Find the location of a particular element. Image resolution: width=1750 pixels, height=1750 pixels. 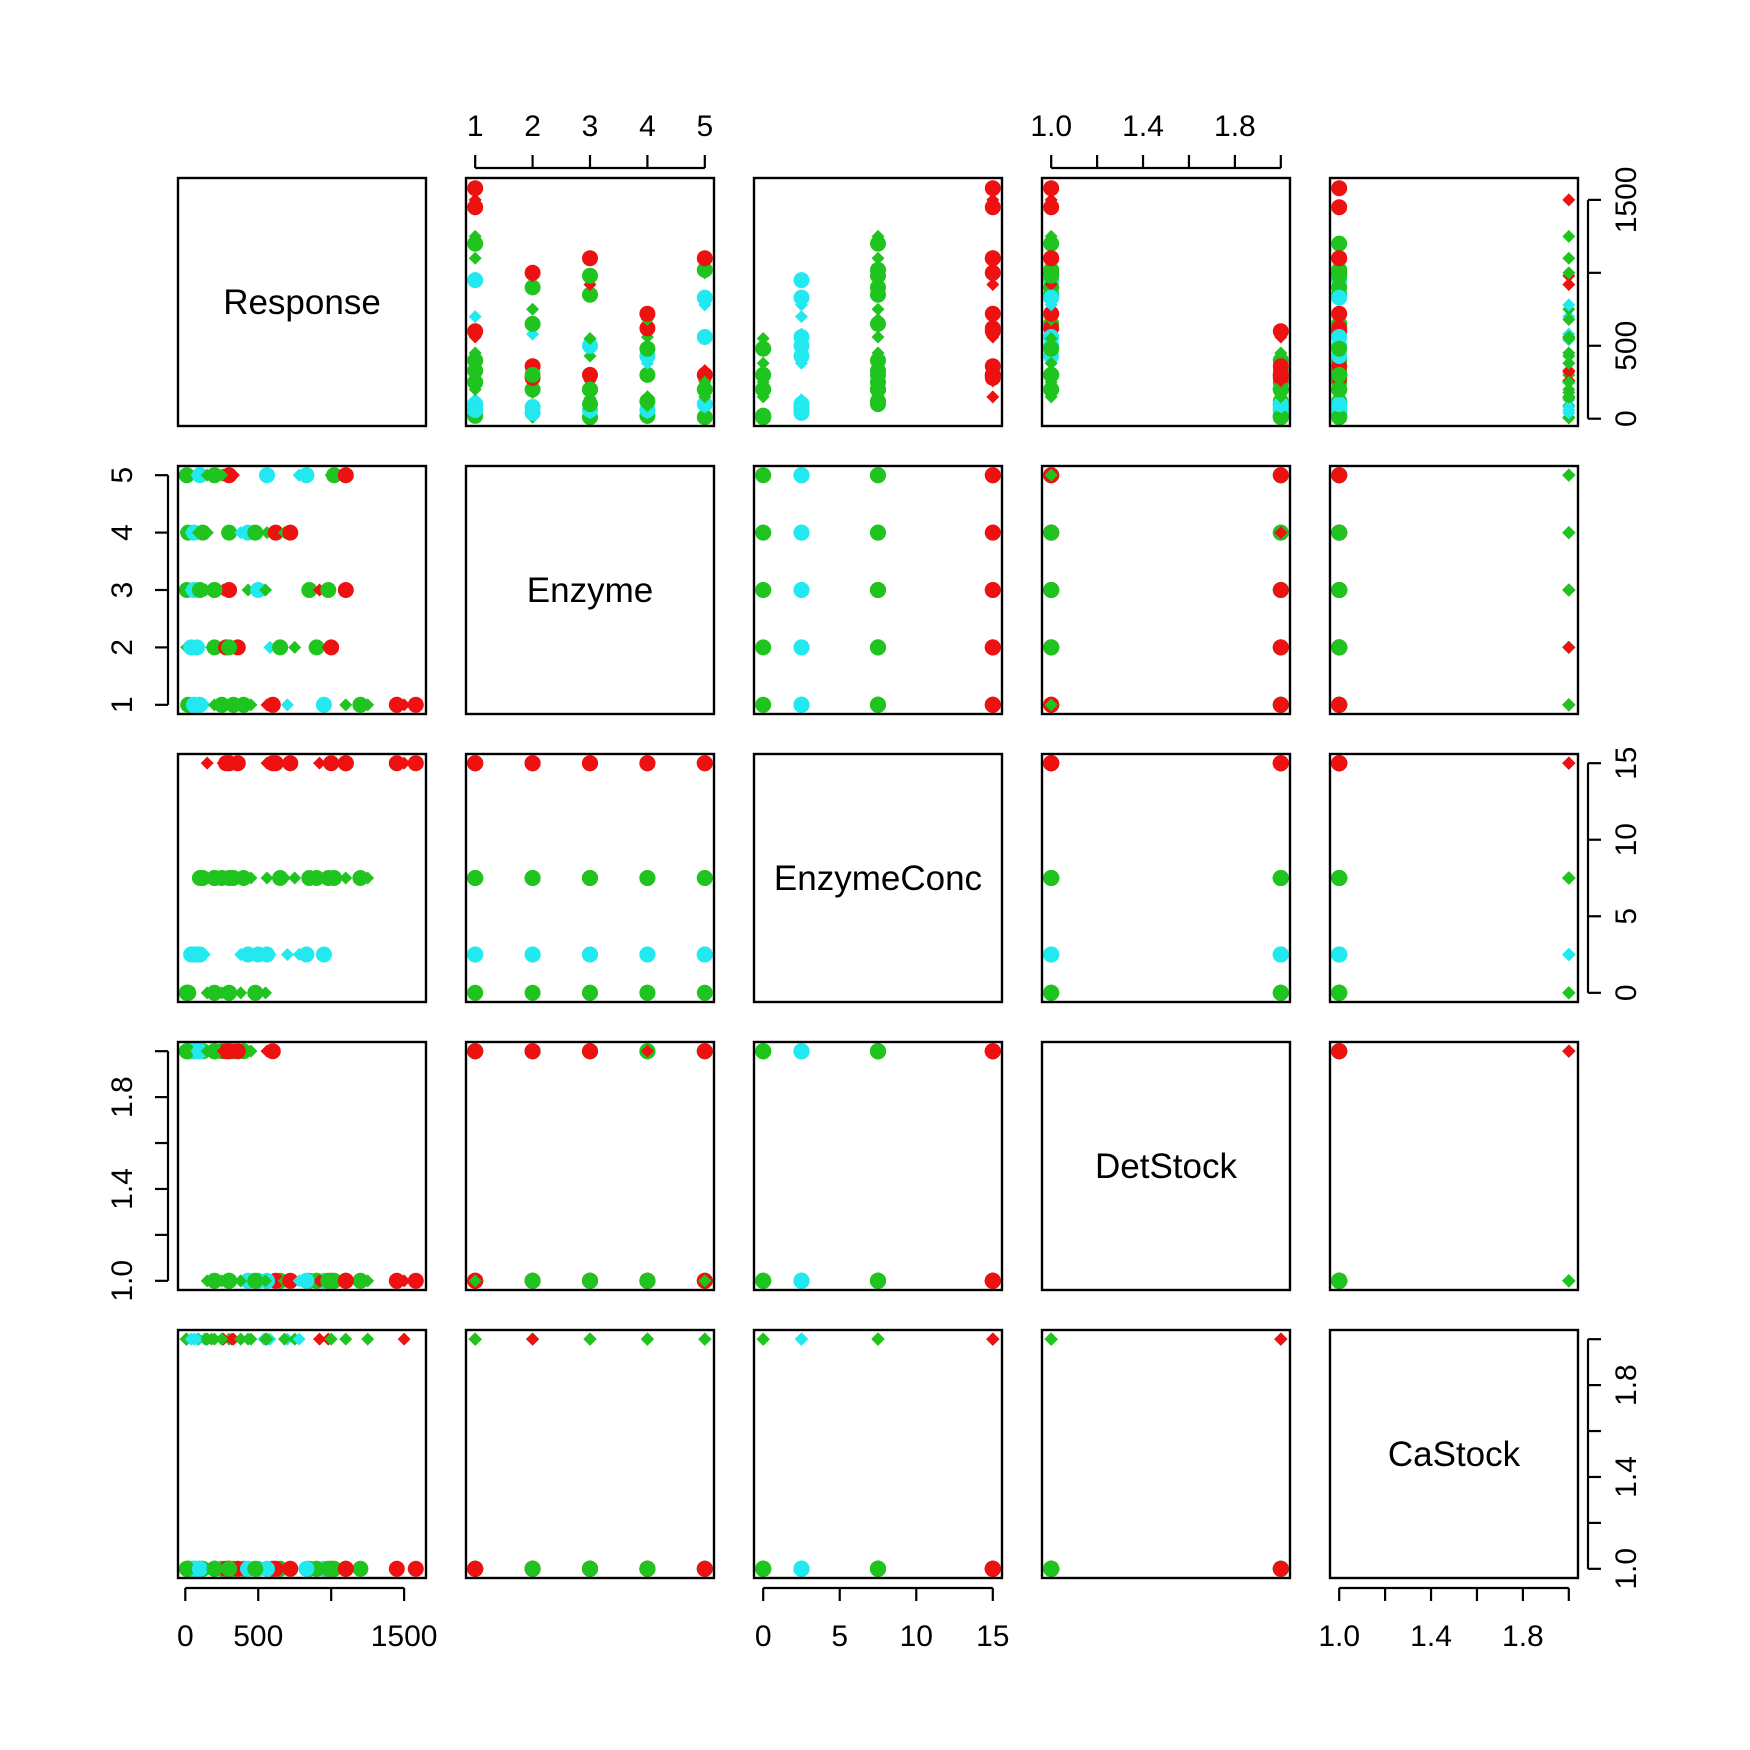

panel-det-stock-vs-enzyme-conc is located at coordinates (878, 1166).